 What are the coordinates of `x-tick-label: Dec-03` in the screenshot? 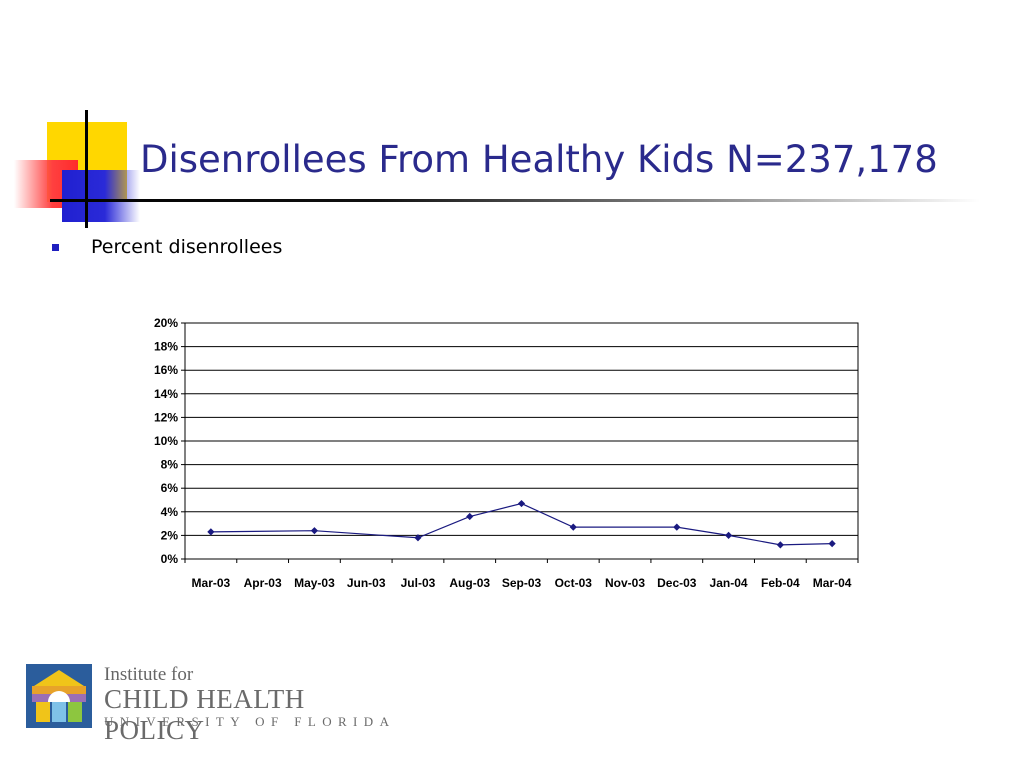 It's located at (677, 583).